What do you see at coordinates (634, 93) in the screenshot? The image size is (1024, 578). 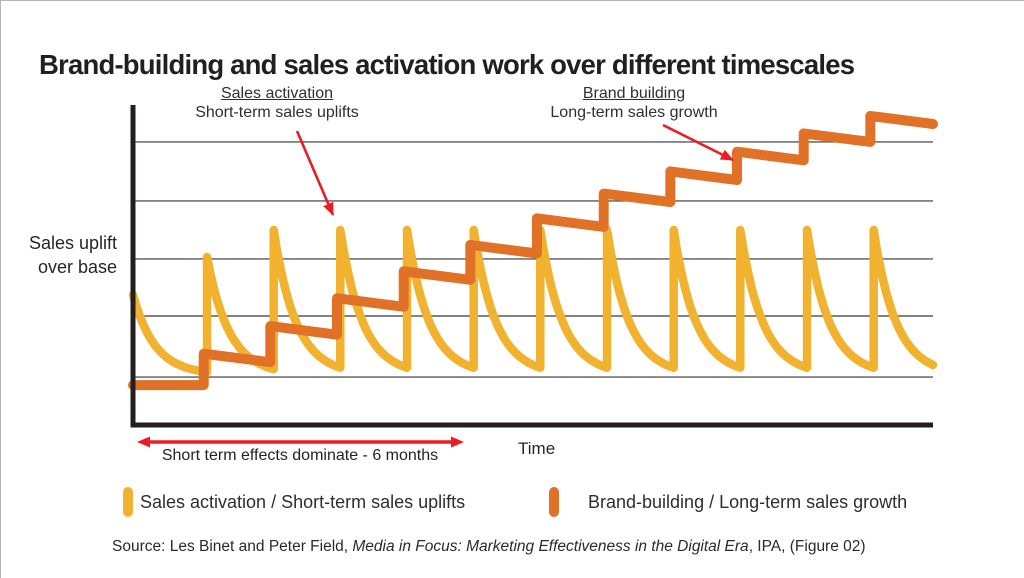 I see `annotation-brand-building-title: Brand building` at bounding box center [634, 93].